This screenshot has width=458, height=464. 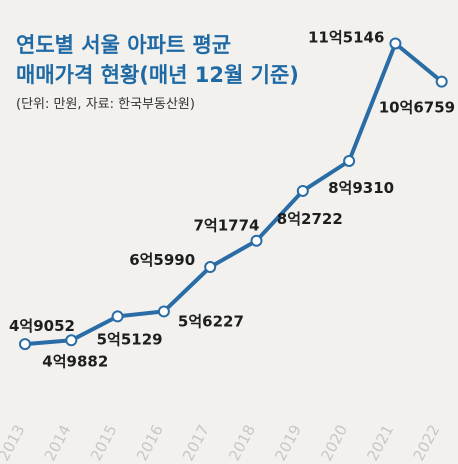 What do you see at coordinates (417, 108) in the screenshot?
I see `data-label-2022: 10억6759` at bounding box center [417, 108].